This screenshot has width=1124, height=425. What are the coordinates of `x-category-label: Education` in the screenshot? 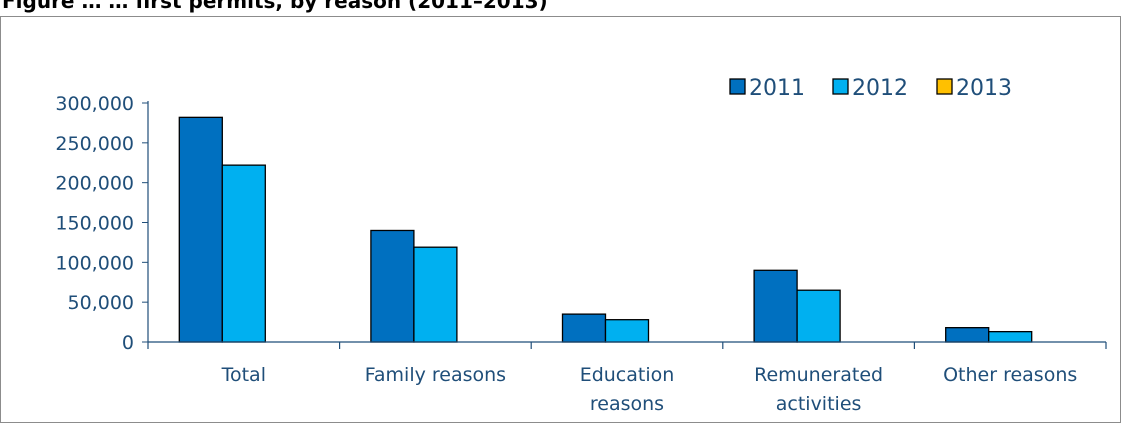 It's located at (627, 375).